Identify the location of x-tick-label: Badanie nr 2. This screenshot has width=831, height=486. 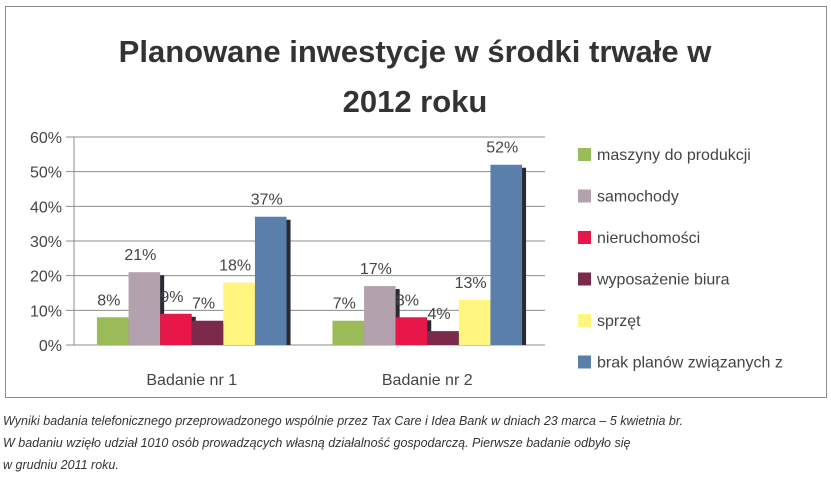
(427, 380).